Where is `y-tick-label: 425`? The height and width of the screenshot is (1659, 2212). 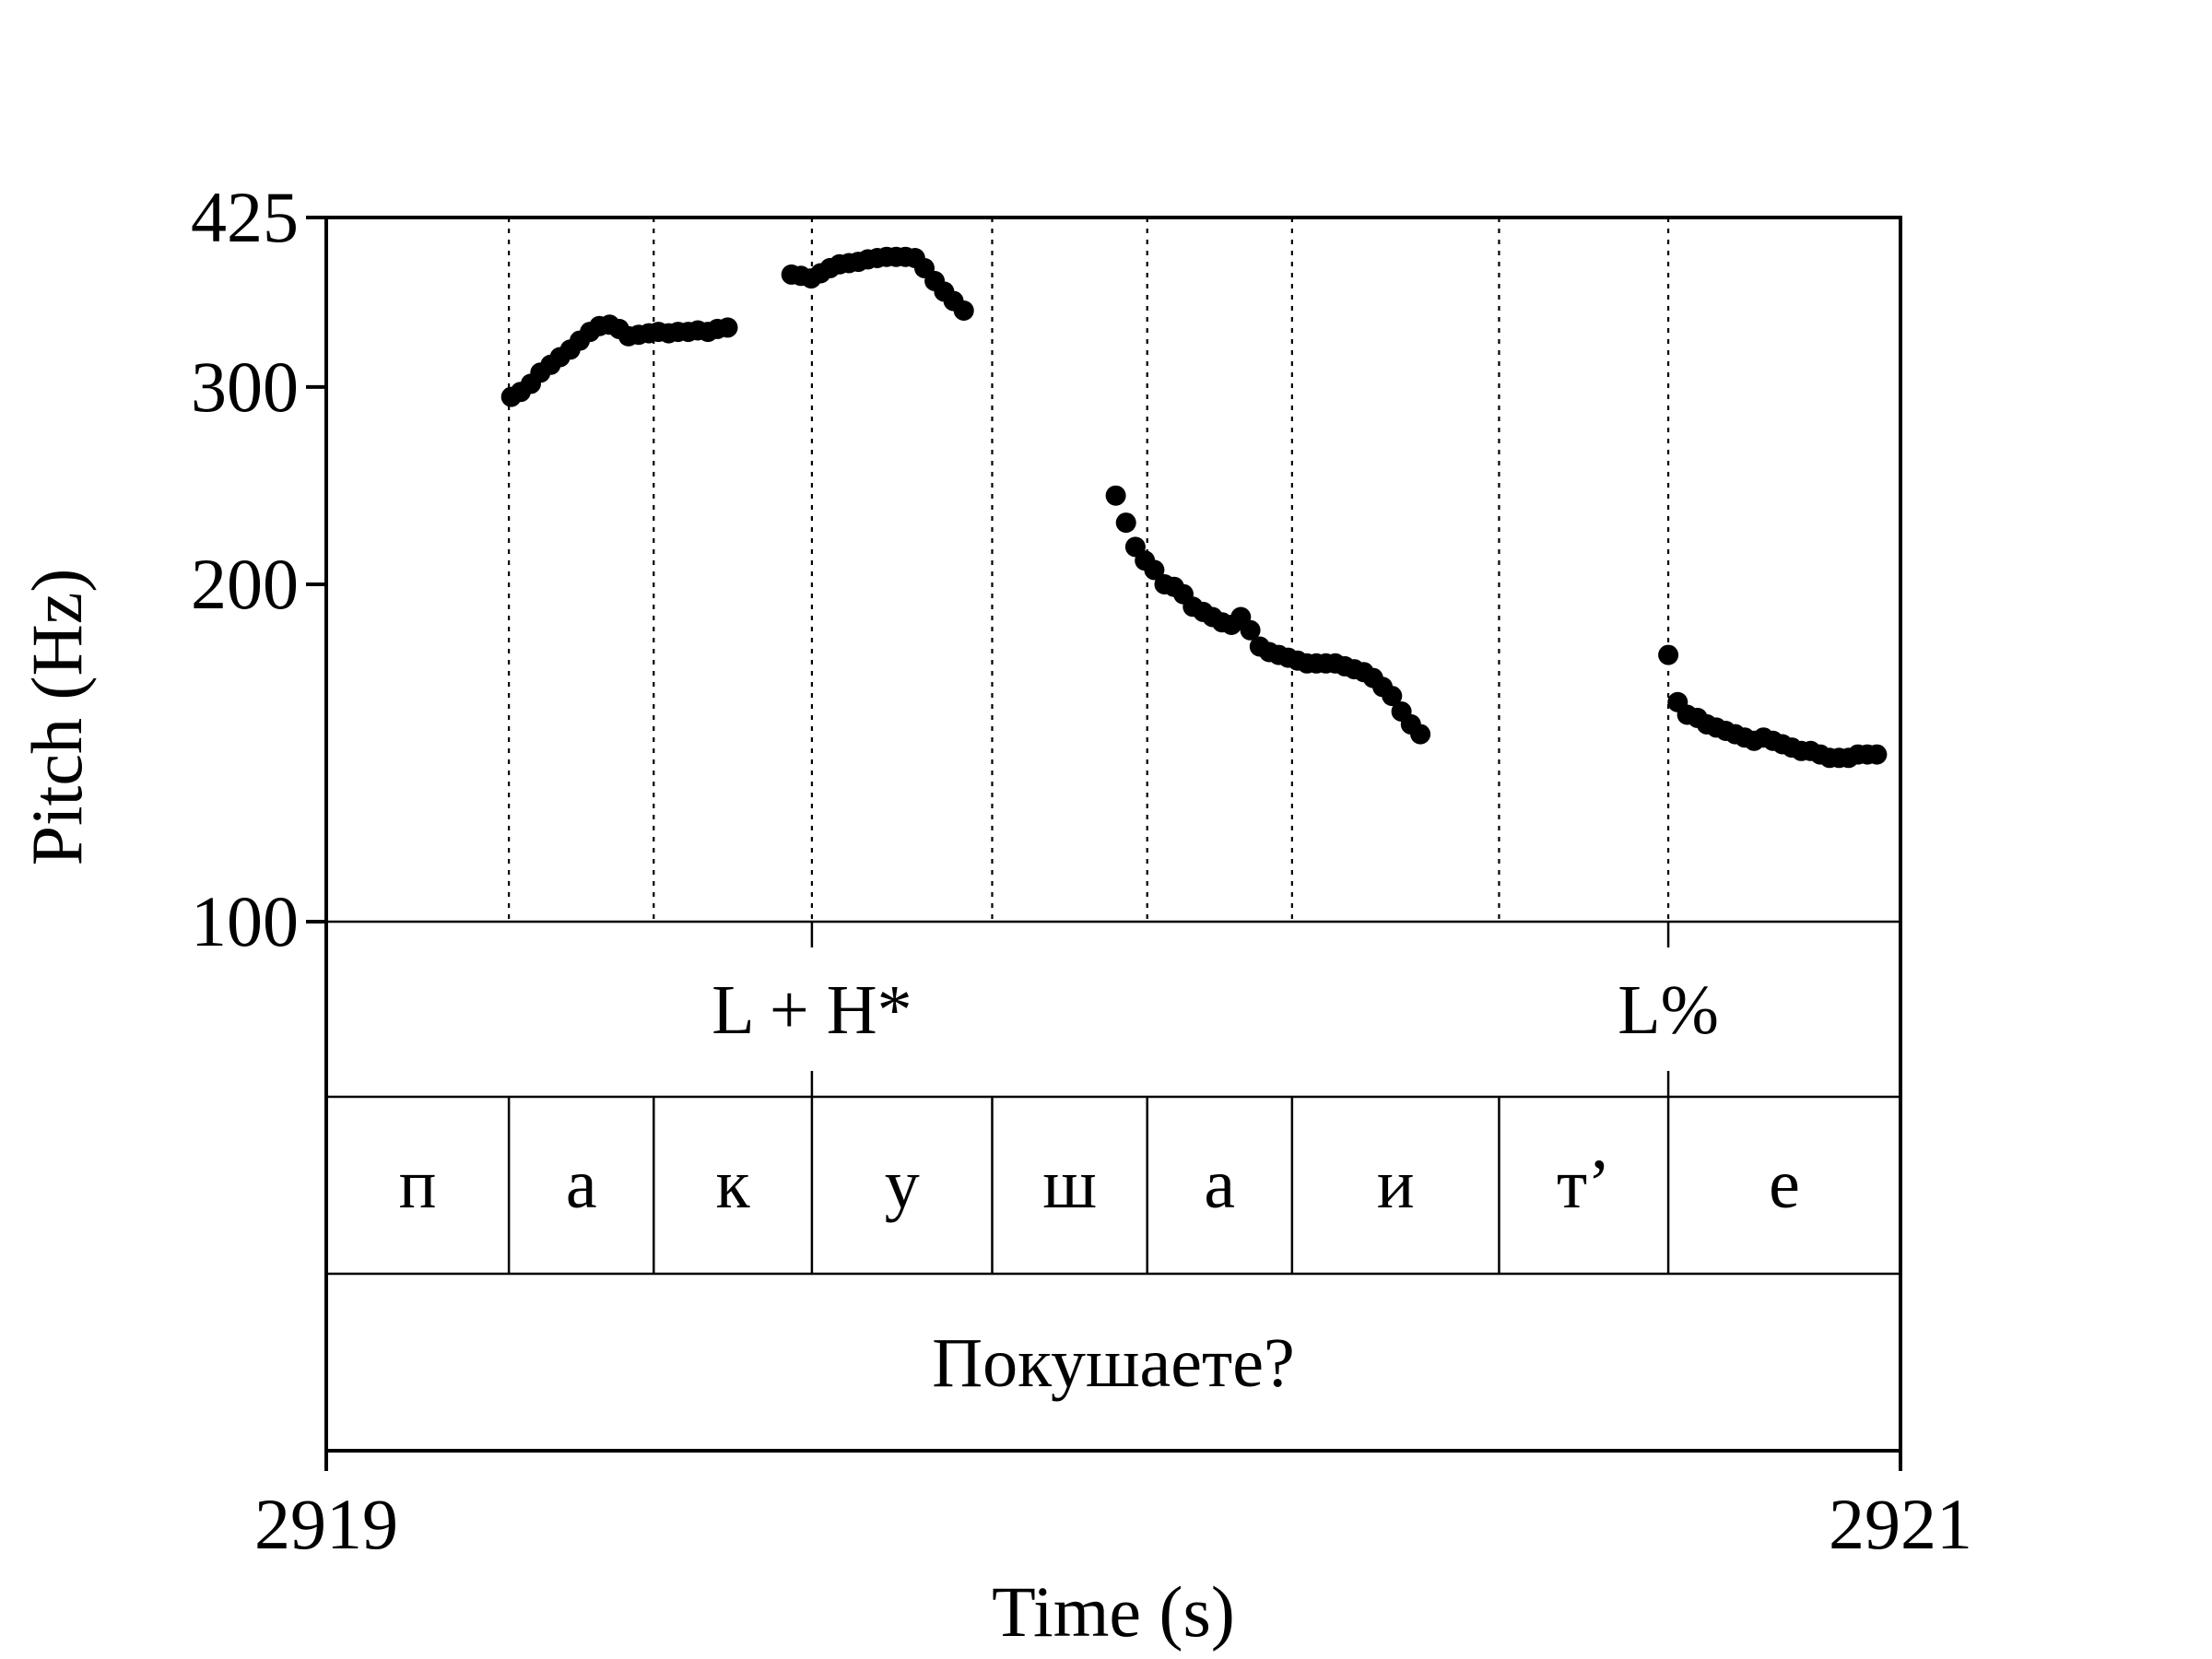 y-tick-label: 425 is located at coordinates (245, 217).